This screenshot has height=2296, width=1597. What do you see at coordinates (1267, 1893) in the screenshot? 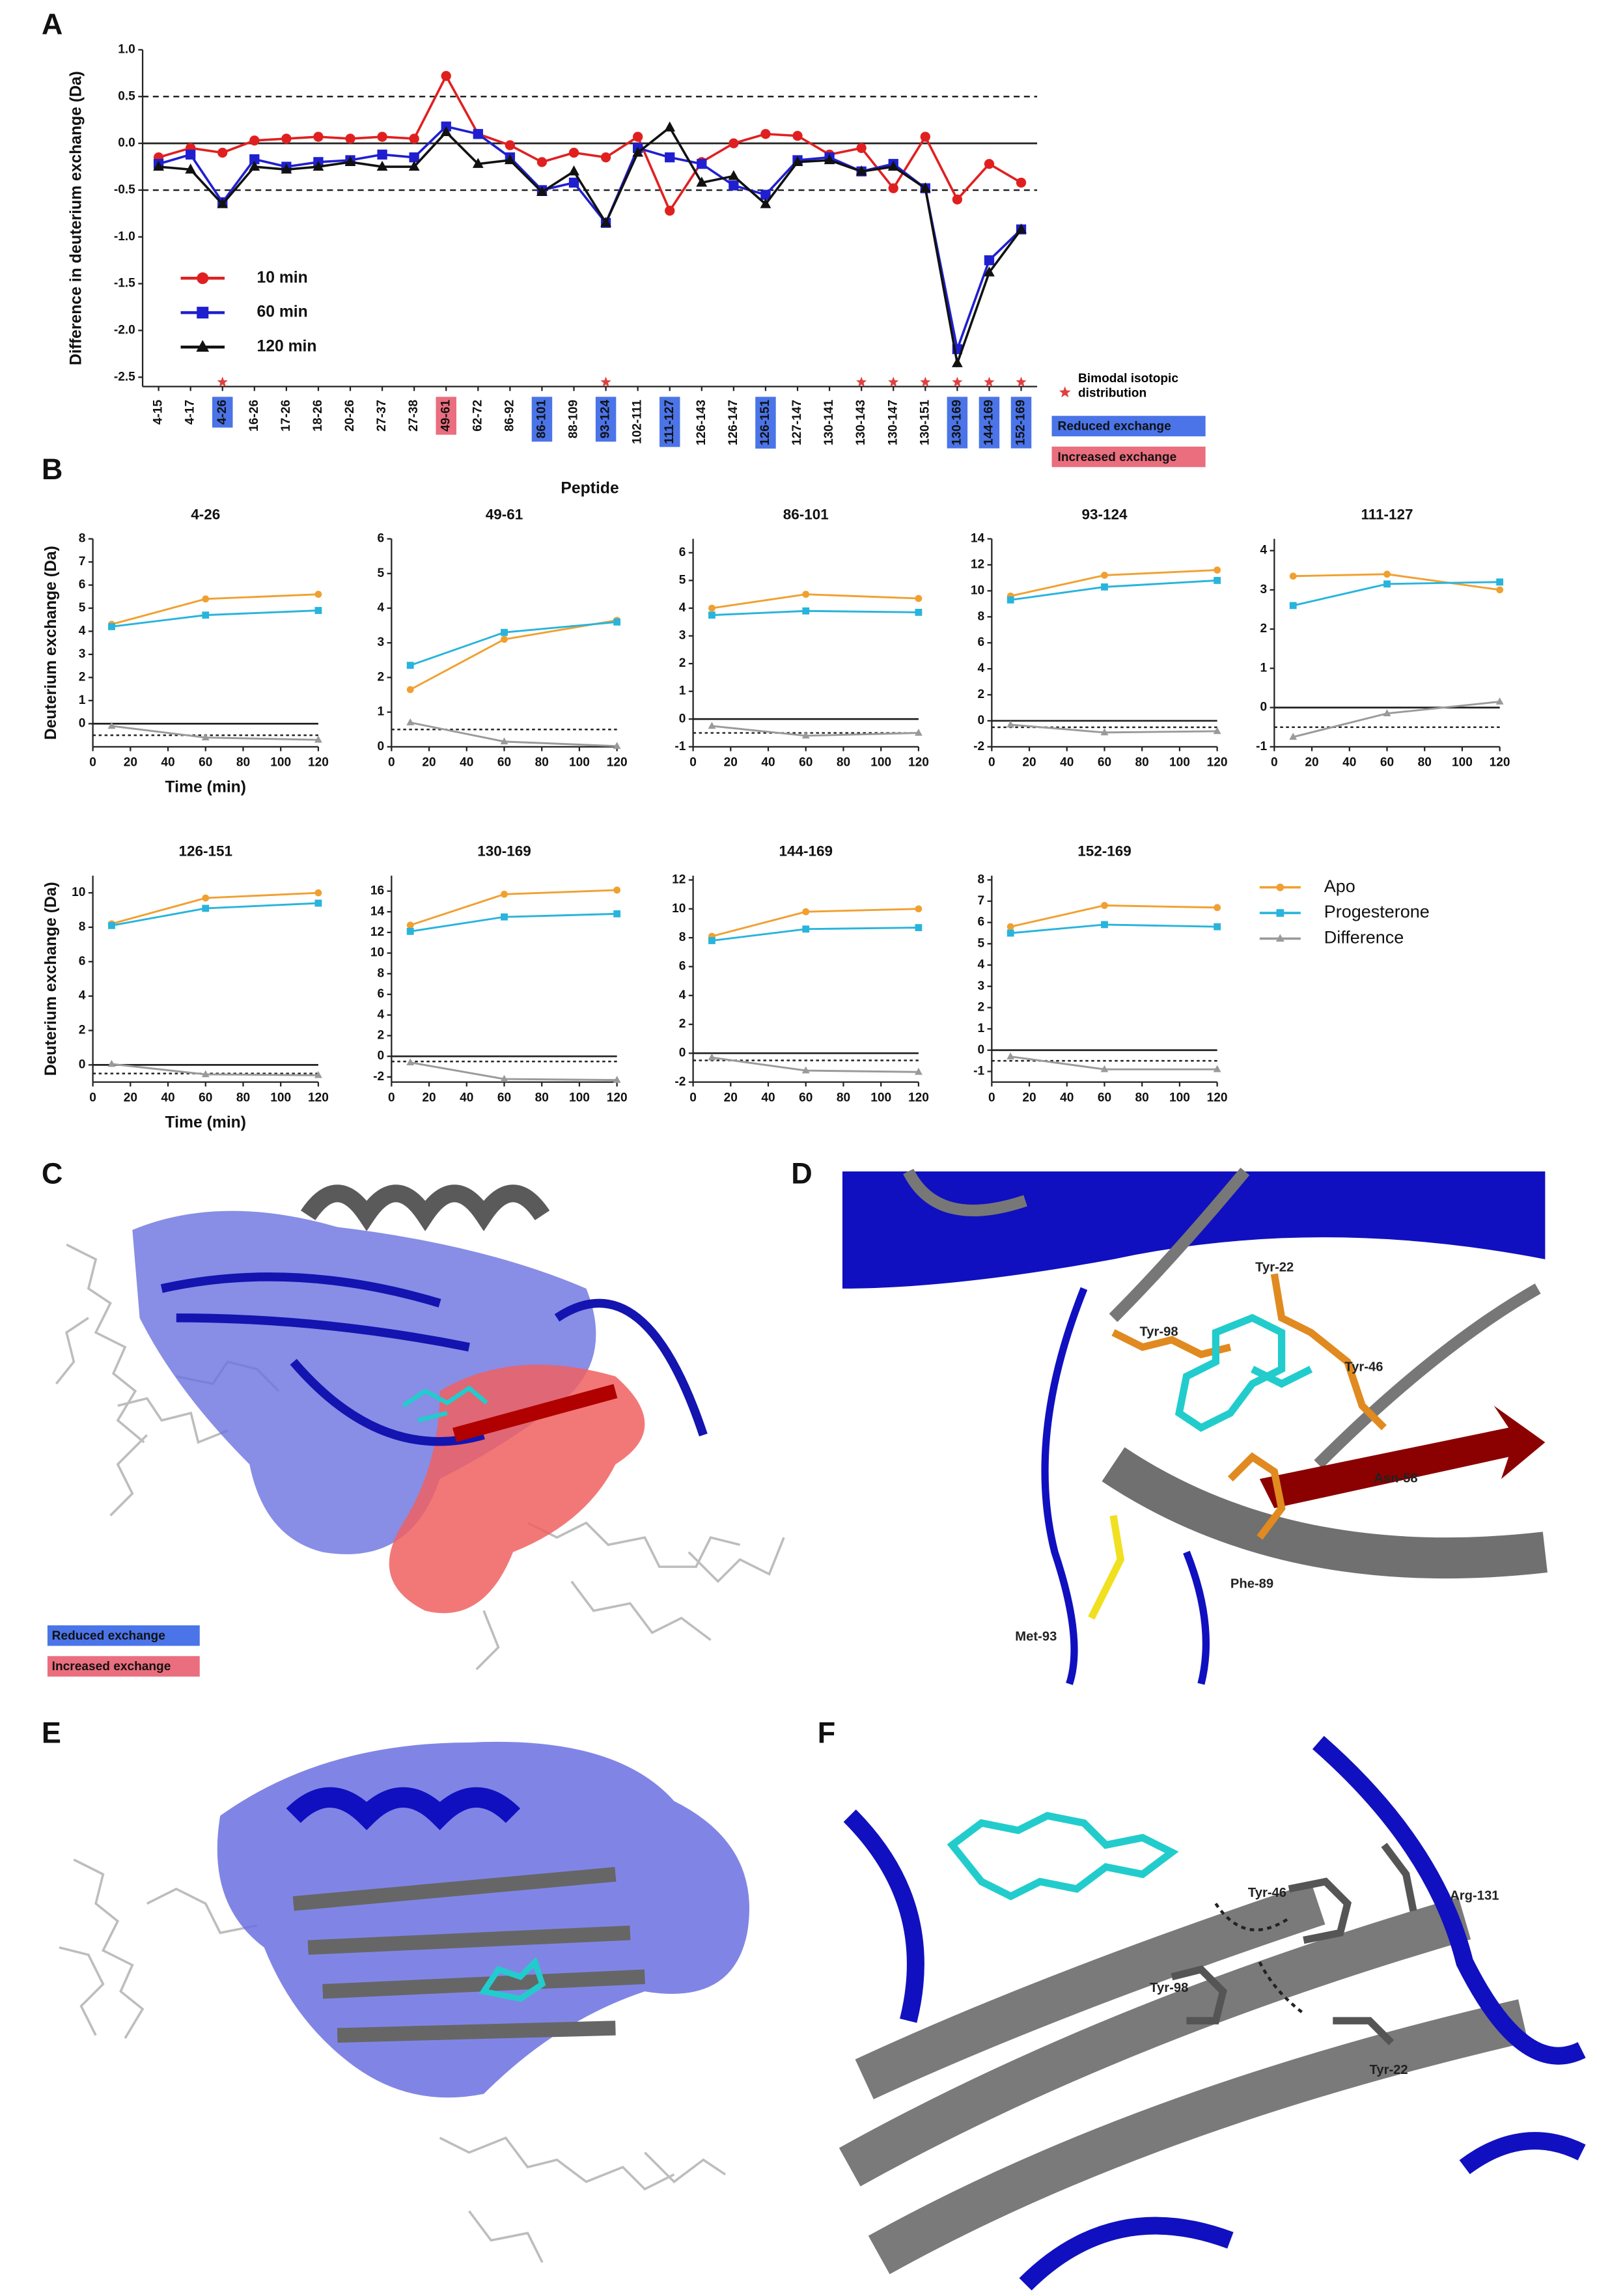
I see `residue-label: Tyr-46` at bounding box center [1267, 1893].